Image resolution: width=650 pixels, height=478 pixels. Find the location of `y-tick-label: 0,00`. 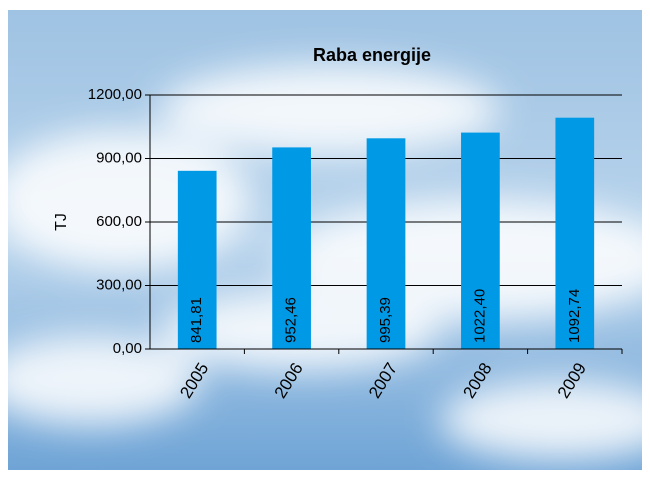

y-tick-label: 0,00 is located at coordinates (127, 348).